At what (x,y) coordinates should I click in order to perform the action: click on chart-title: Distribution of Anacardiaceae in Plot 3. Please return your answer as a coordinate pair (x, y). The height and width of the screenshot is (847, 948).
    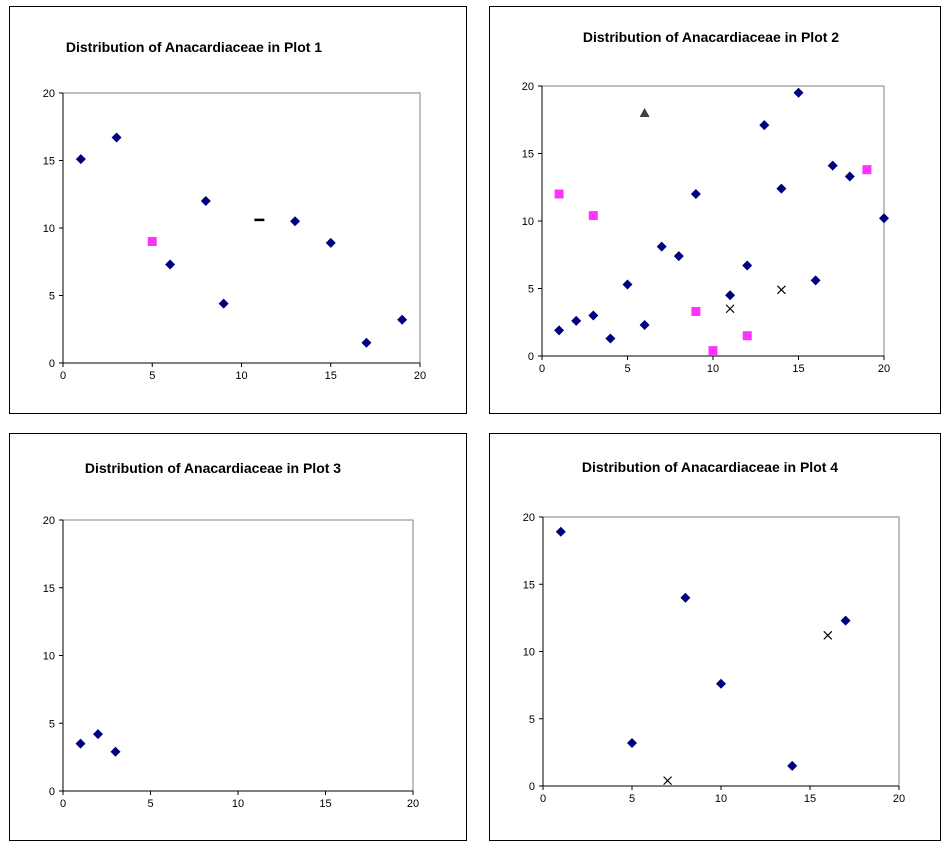
    Looking at the image, I should click on (213, 468).